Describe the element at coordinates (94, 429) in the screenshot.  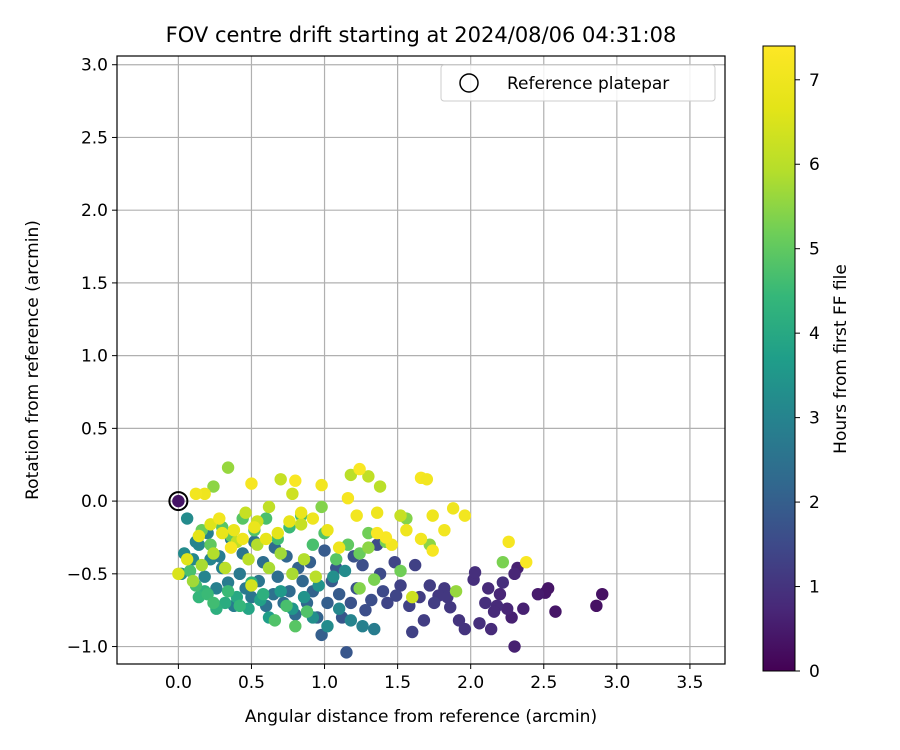
I see `y-tick-label: 0.5` at that location.